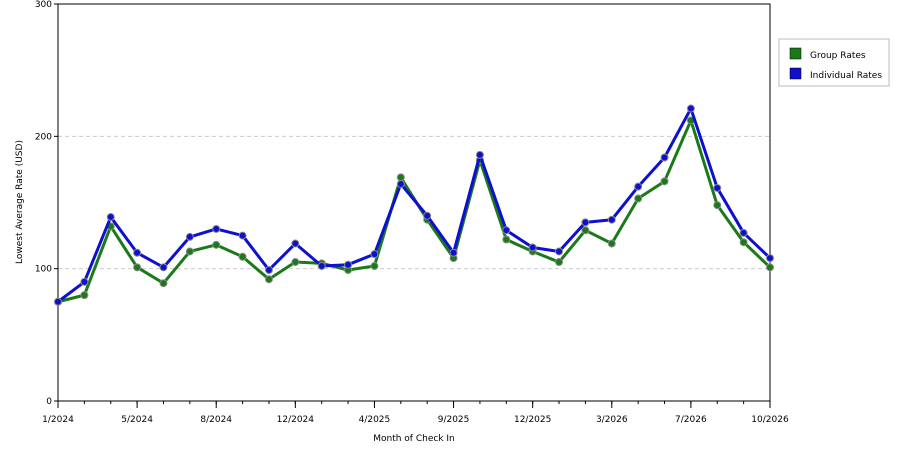 This screenshot has height=450, width=900. Describe the element at coordinates (795, 53) in the screenshot. I see `legend-swatch-group-rates` at that location.